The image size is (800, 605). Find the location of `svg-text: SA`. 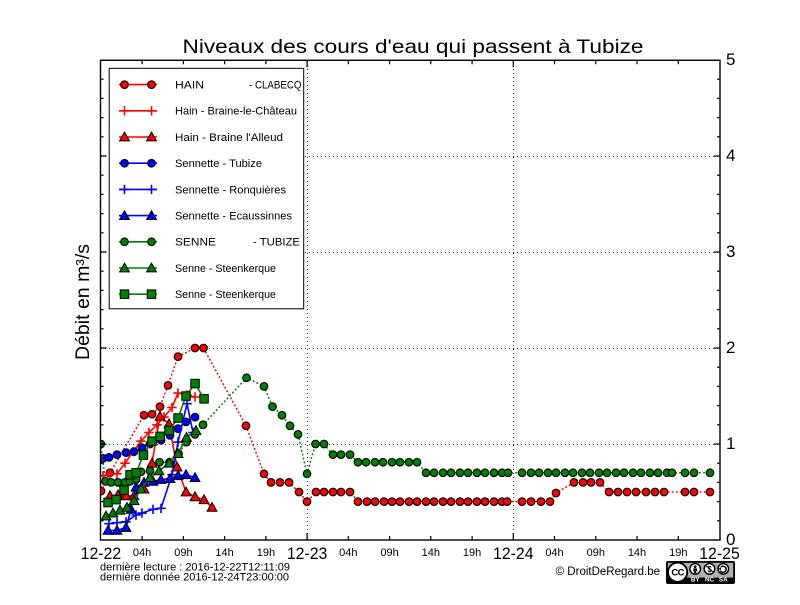

svg-text: SA is located at coordinates (723, 580).